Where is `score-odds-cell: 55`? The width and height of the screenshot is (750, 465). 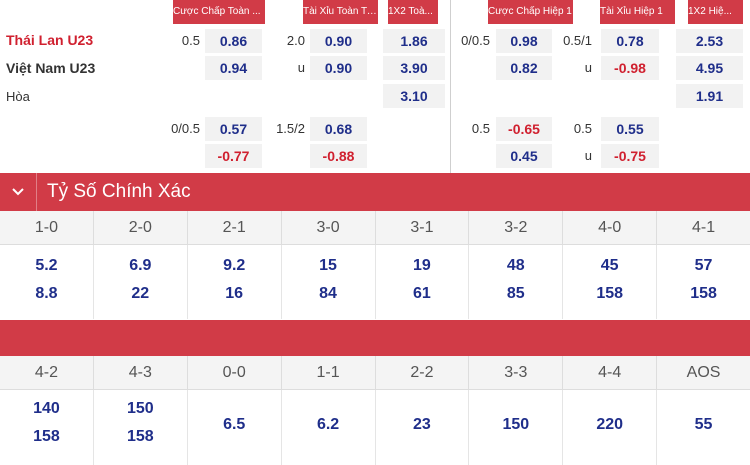
score-odds-cell: 55 is located at coordinates (703, 424).